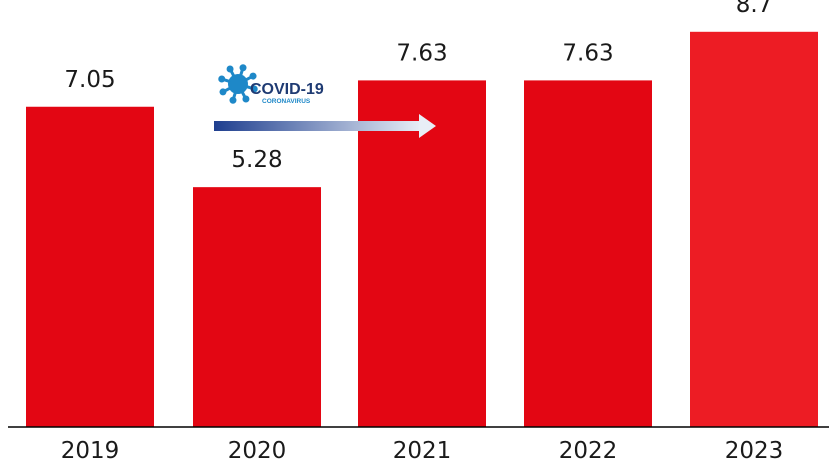  What do you see at coordinates (754, 9) in the screenshot?
I see `value-label-2023: 8.7` at bounding box center [754, 9].